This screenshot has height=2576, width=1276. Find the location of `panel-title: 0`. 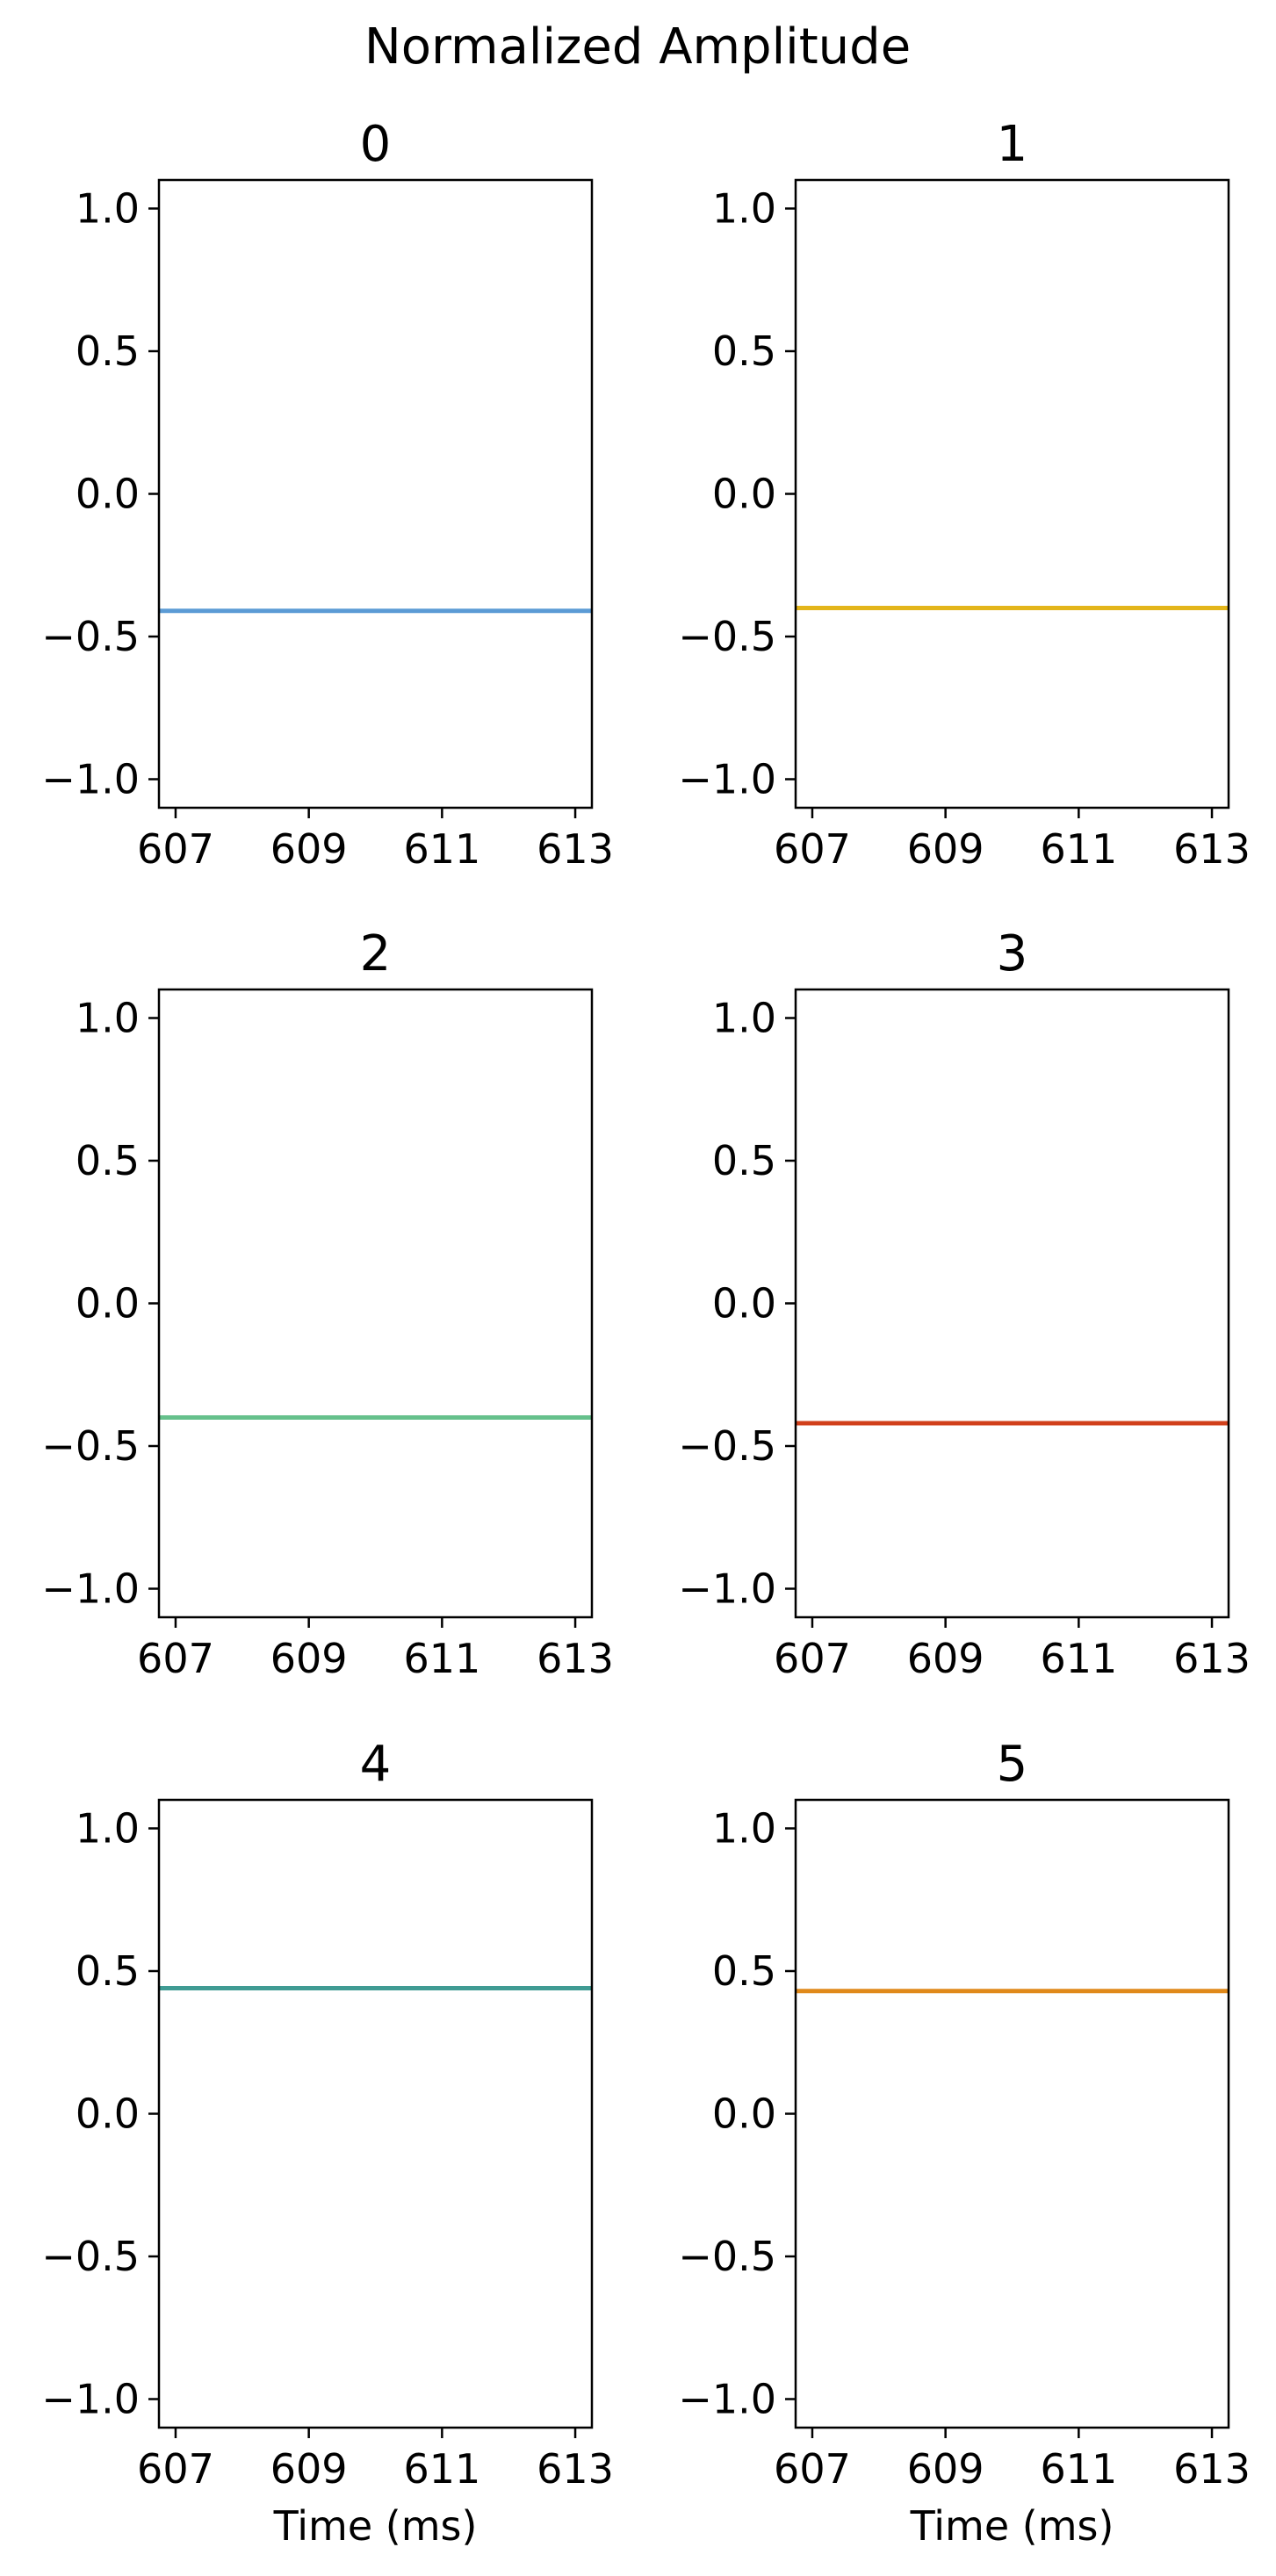

panel-title: 0 is located at coordinates (376, 144).